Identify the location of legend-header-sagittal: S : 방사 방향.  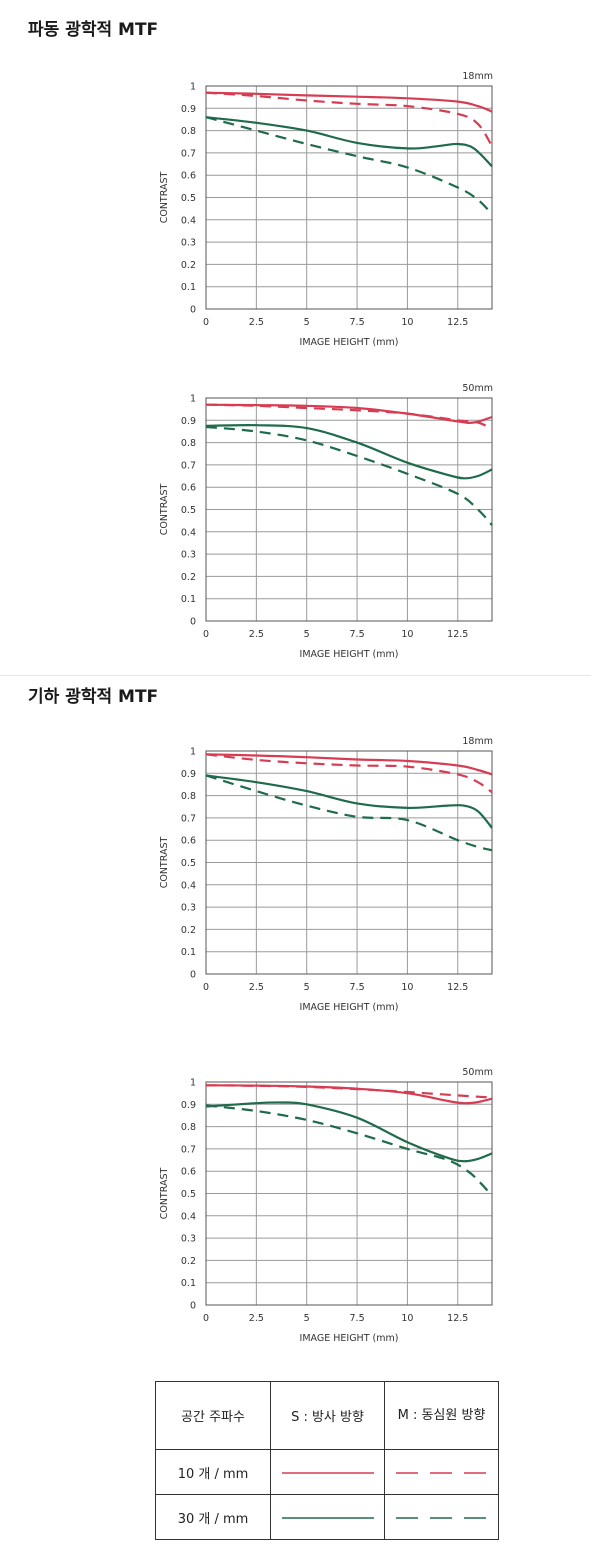
(327, 1415).